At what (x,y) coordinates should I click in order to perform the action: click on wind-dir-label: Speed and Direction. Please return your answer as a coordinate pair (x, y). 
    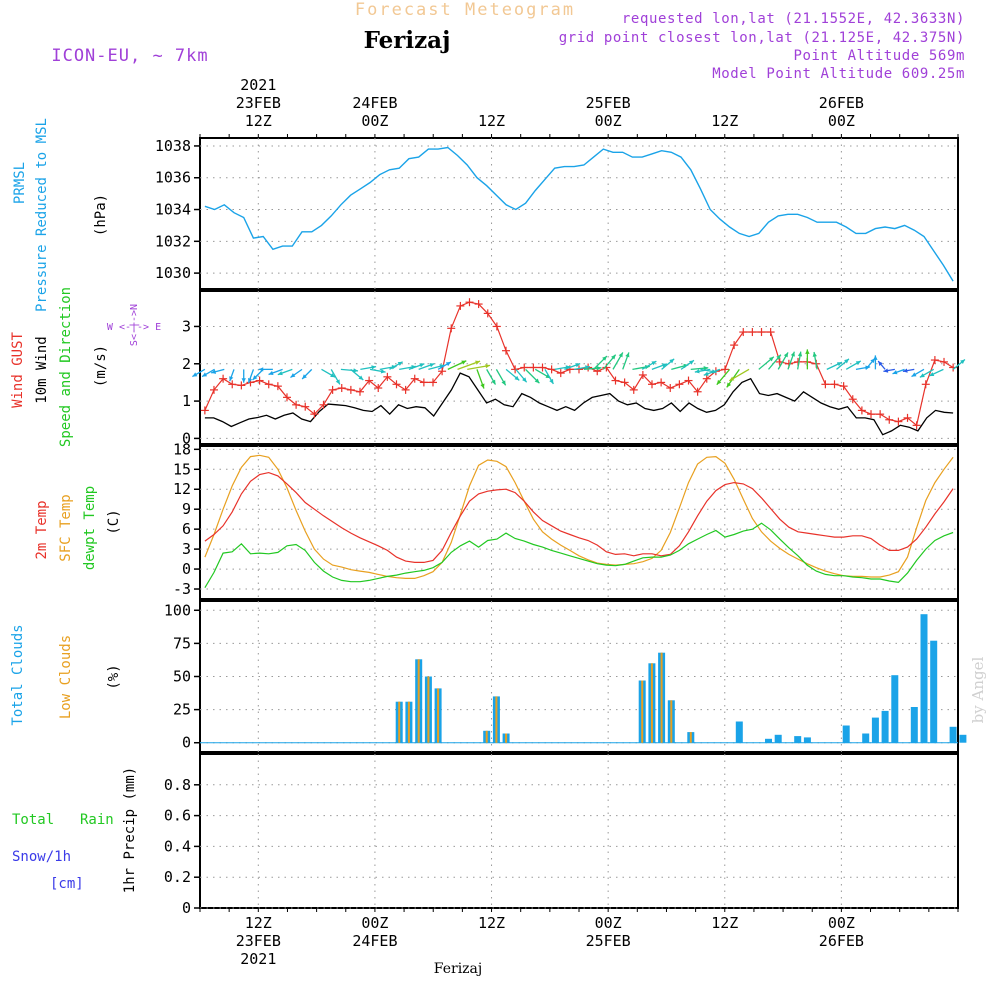
    Looking at the image, I should click on (66, 367).